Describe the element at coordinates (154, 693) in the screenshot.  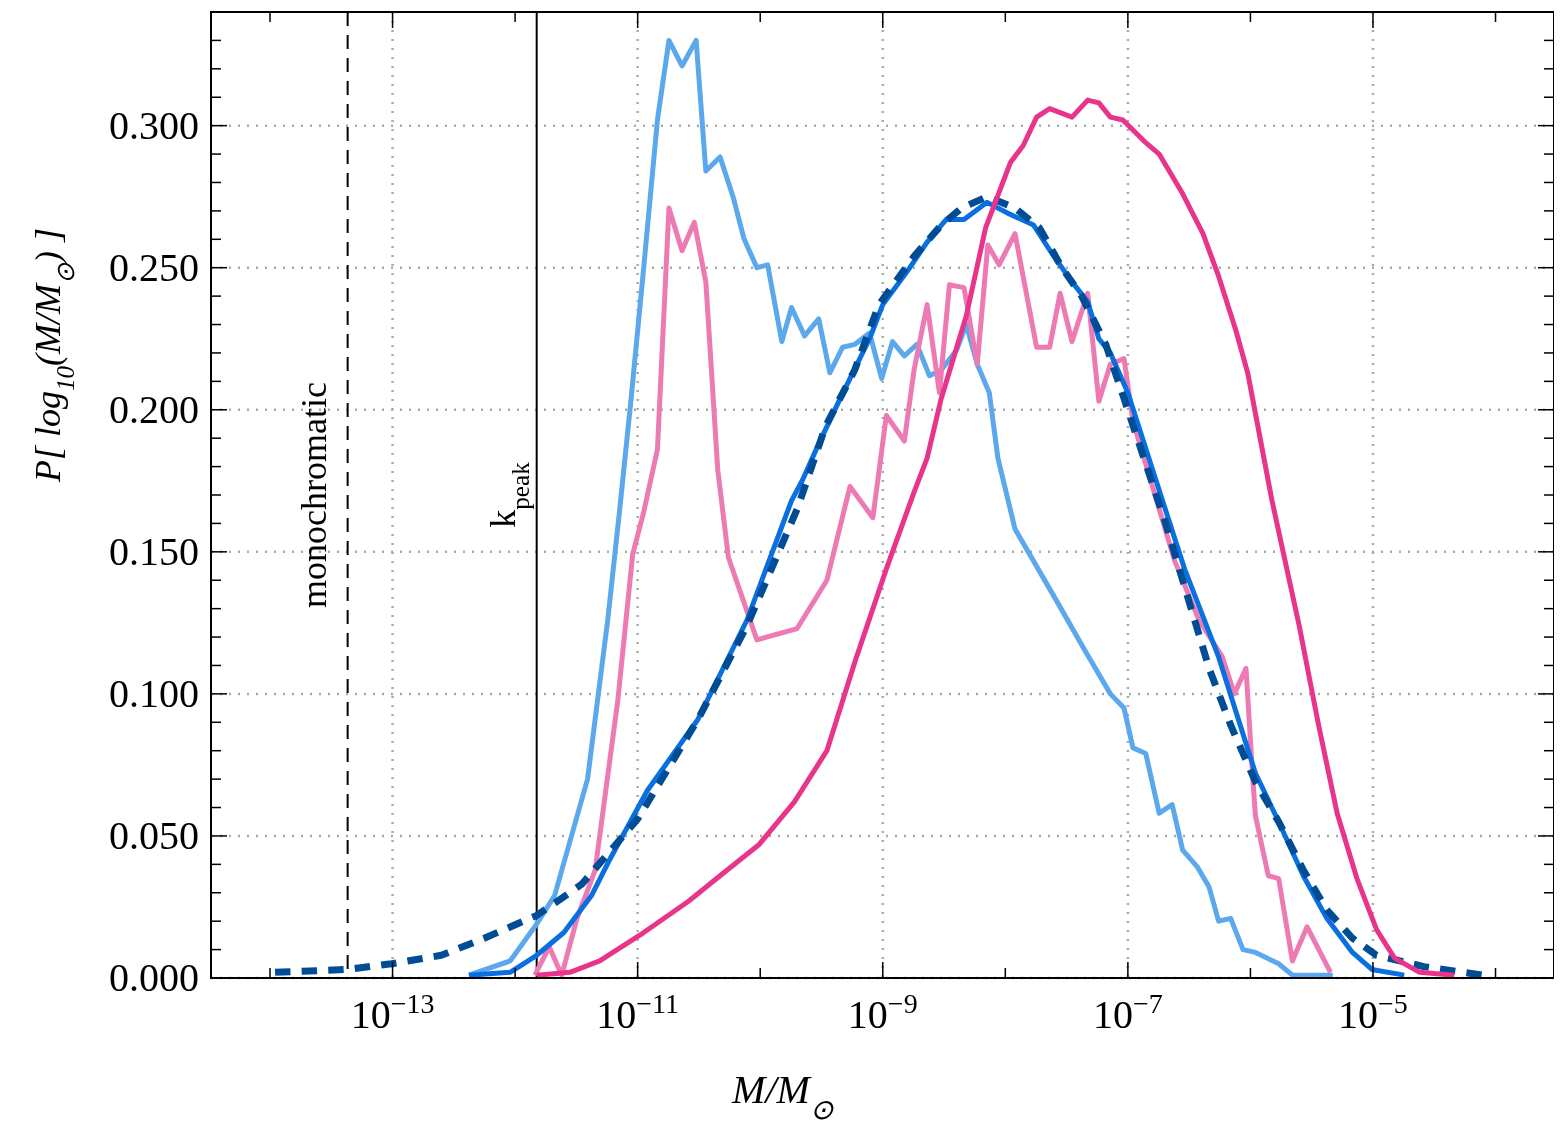
I see `y-tick-label: 0.100` at that location.